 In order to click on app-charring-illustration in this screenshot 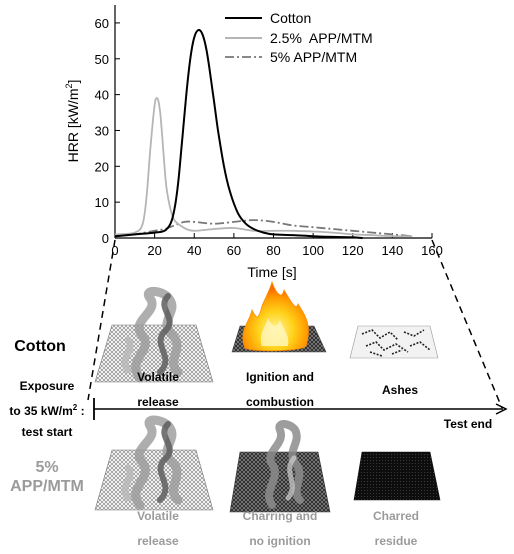, I will do `click(280, 466)`.